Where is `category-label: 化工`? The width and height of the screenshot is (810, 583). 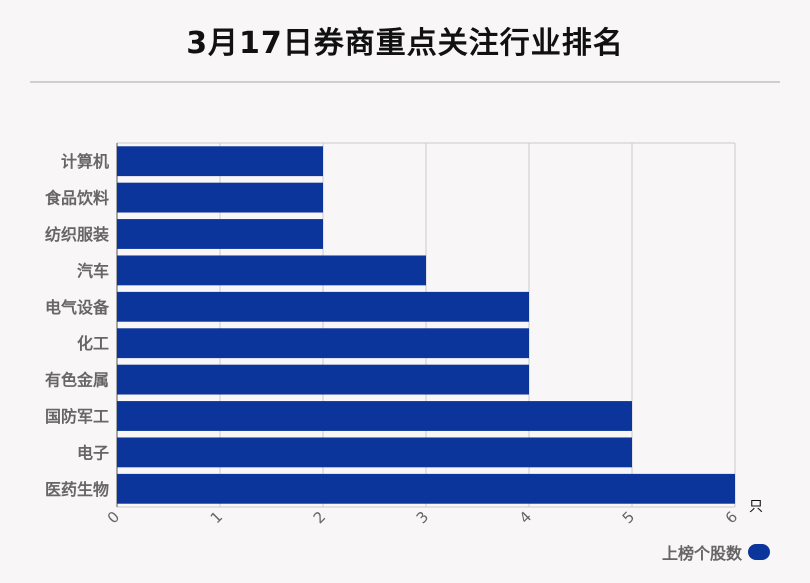
category-label: 化工 is located at coordinates (93, 343).